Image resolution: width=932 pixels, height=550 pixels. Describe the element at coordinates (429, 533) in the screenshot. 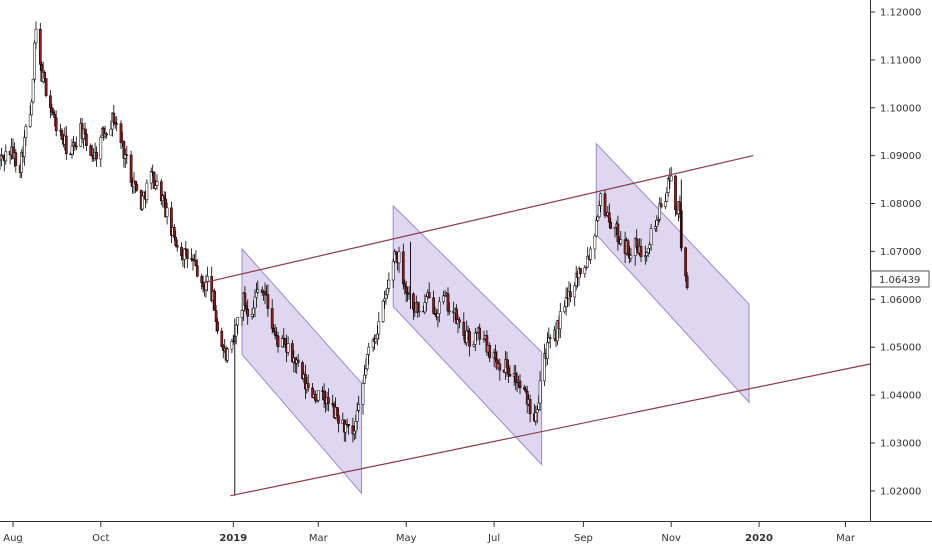

I see `time-axis: Aug Oct 2019 Mar May Jul Sep Nov 2020 Mar` at that location.